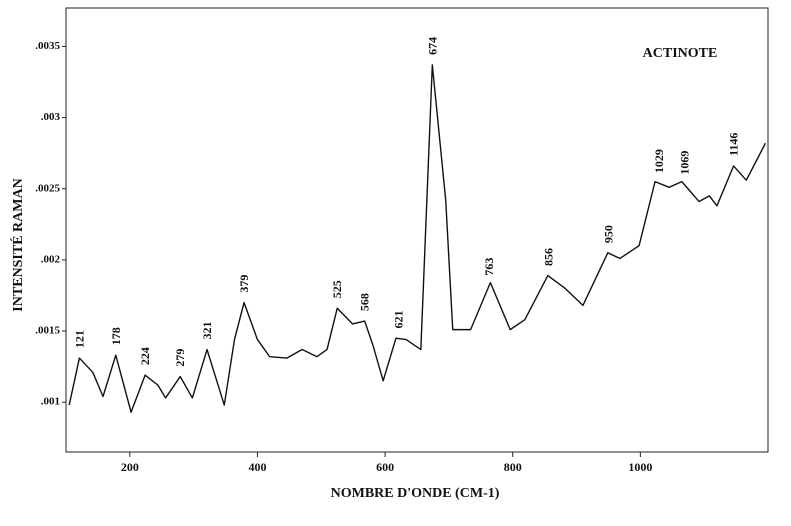  I want to click on peak-label: 525, so click(337, 289).